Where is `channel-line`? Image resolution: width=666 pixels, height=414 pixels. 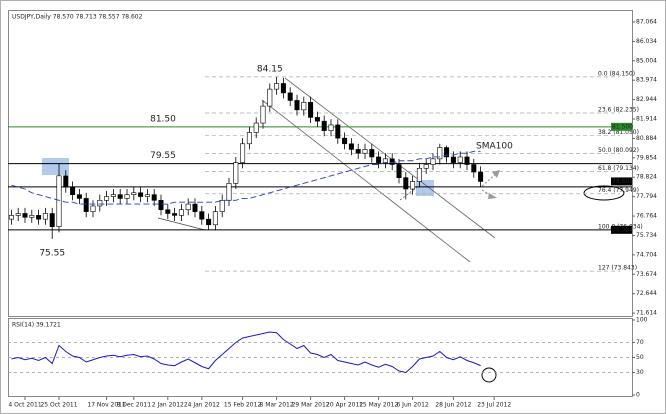 channel-line is located at coordinates (390, 158).